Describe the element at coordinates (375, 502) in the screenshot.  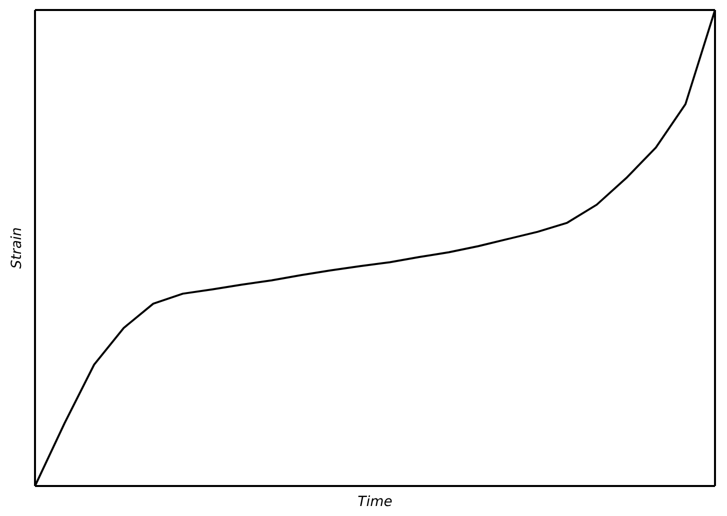
I see `x-axis-title: Time` at that location.